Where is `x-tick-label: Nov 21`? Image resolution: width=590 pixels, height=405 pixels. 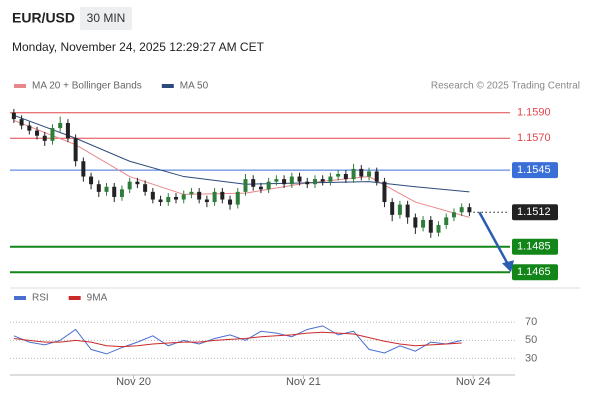 x-tick-label: Nov 21 is located at coordinates (303, 382).